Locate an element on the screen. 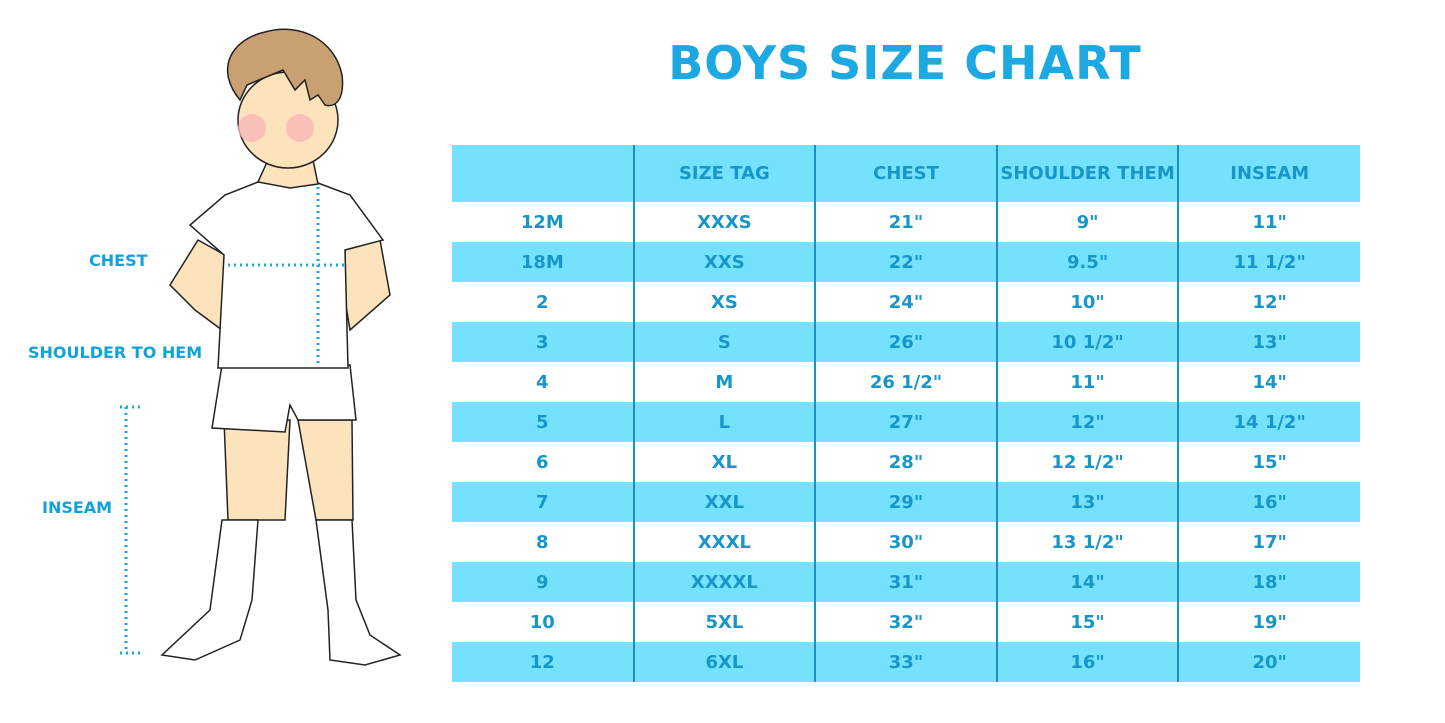 This screenshot has height=723, width=1445. shoulder-to-hem-label: SHOULDER TO HEM is located at coordinates (115, 352).